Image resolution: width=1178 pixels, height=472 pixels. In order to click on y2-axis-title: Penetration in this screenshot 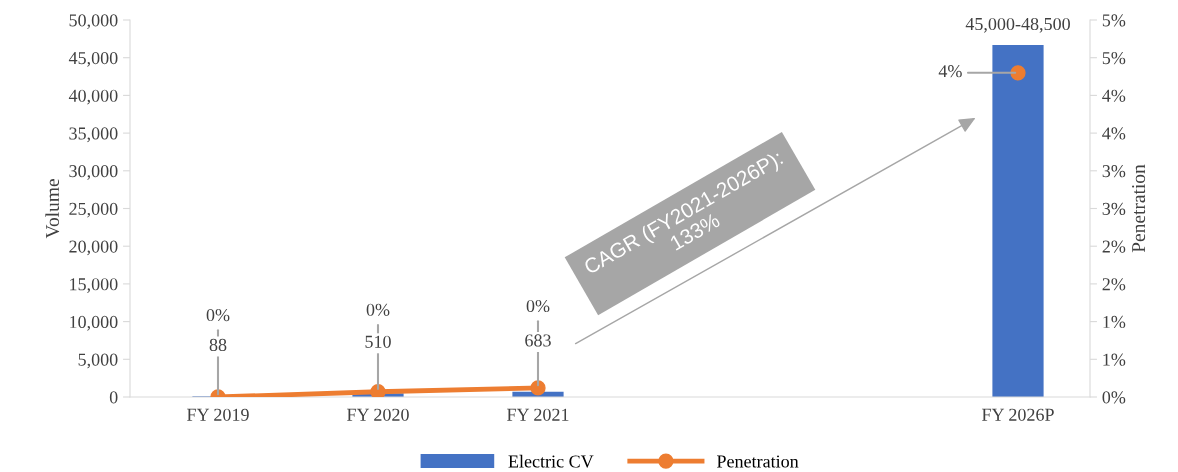, I will do `click(1139, 208)`.